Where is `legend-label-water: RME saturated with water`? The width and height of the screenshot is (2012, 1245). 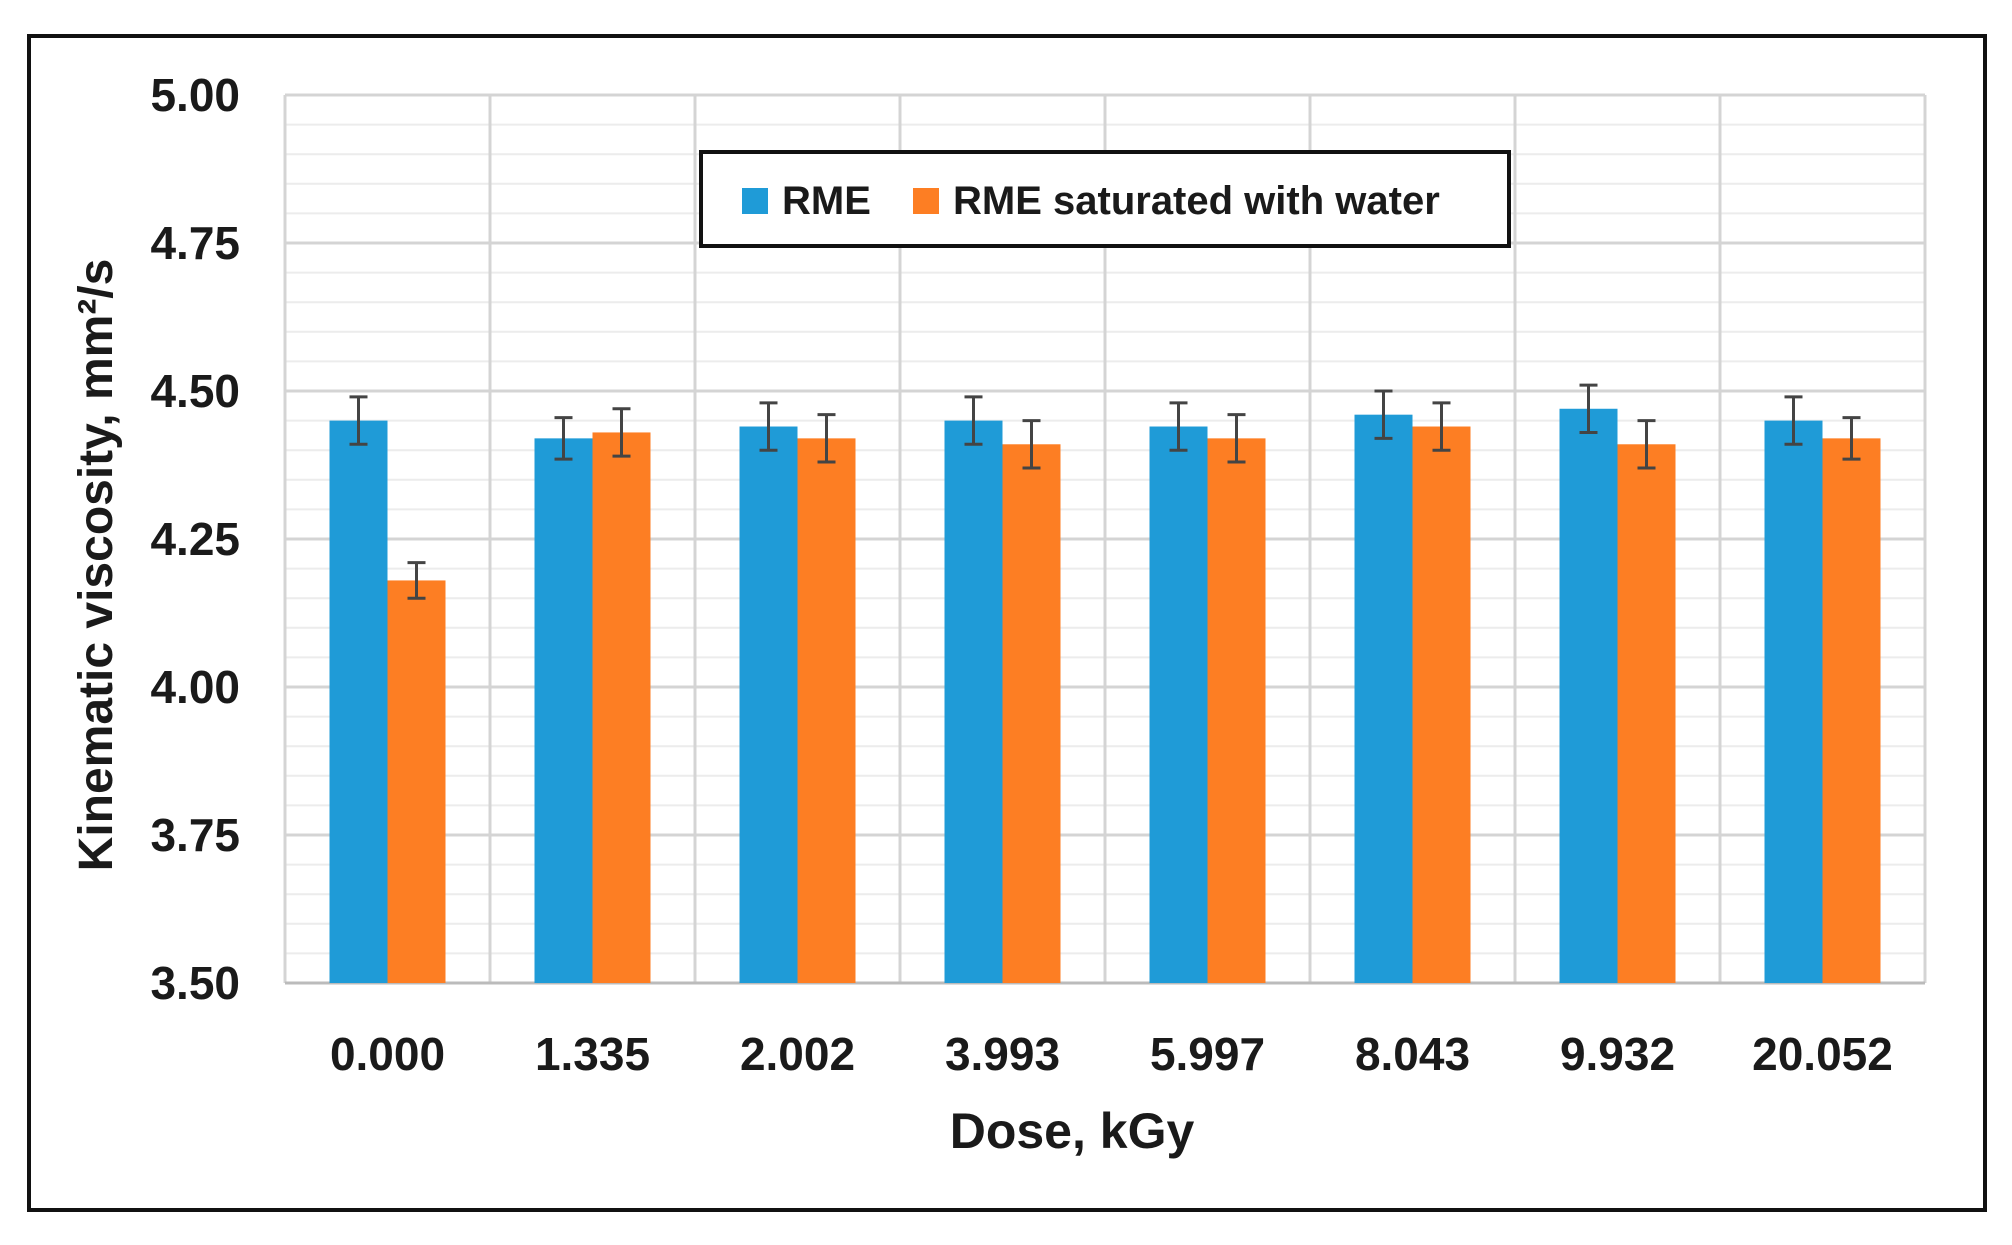
legend-label-water: RME saturated with water is located at coordinates (1196, 201).